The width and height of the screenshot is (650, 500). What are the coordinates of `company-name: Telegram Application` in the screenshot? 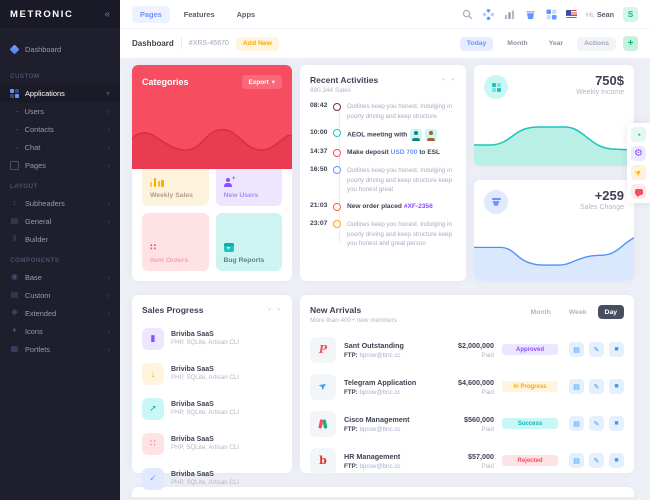 It's located at (380, 382).